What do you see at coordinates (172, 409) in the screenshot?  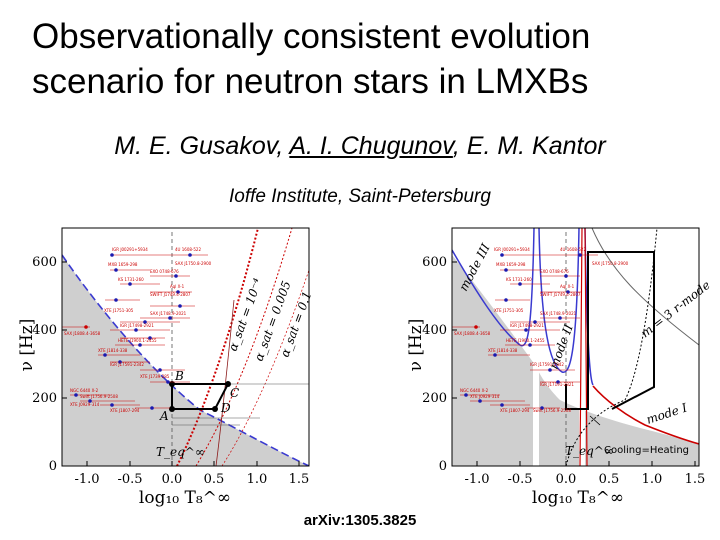 I see `point-A` at bounding box center [172, 409].